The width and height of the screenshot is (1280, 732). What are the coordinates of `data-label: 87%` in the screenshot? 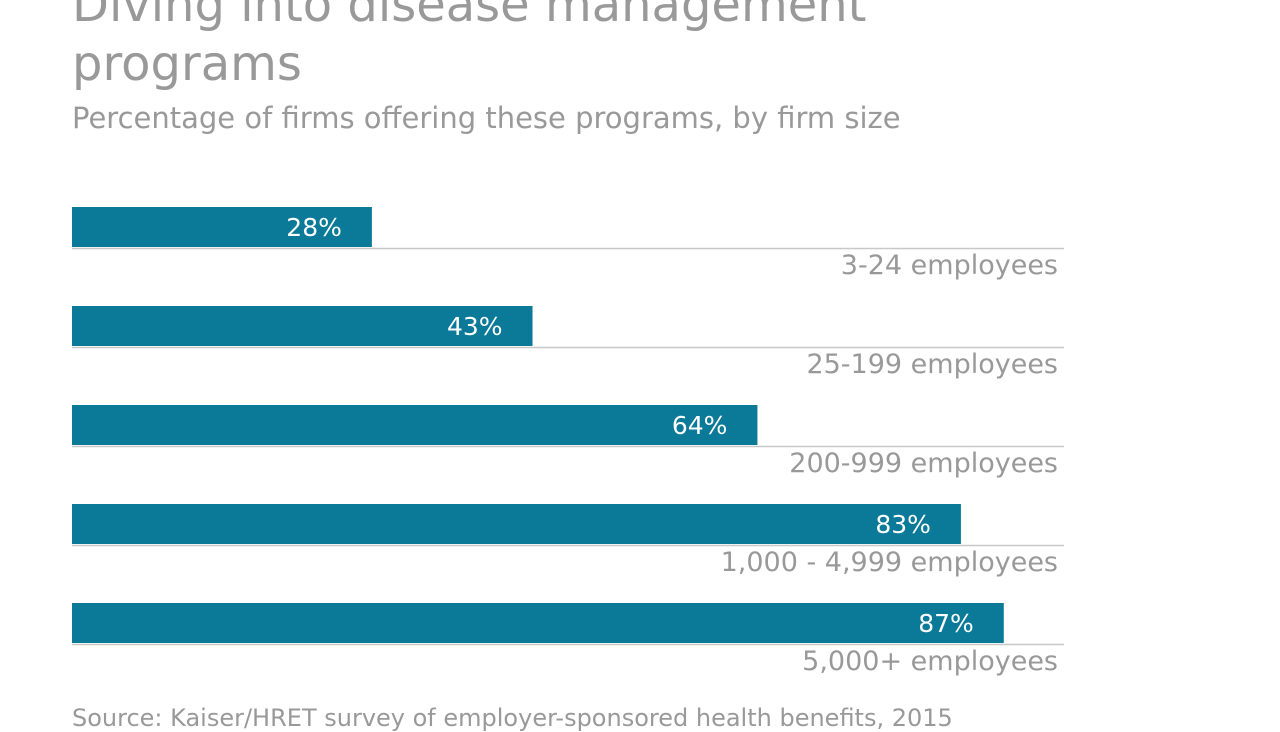 It's located at (946, 623).